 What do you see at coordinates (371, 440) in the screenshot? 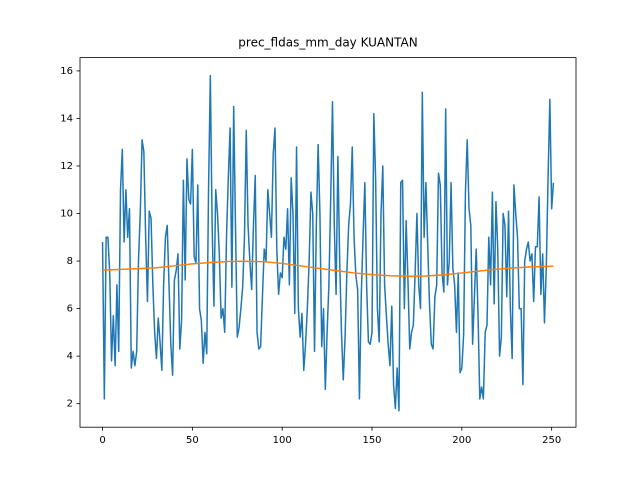
I see `x-tick-label: 150` at bounding box center [371, 440].